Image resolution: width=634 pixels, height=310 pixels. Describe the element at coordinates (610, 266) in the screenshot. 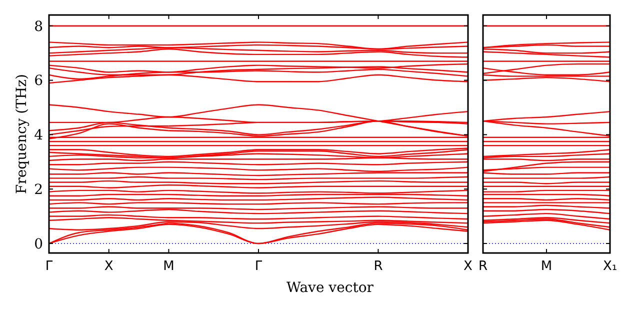

I see `x-tick-label: X₁` at that location.